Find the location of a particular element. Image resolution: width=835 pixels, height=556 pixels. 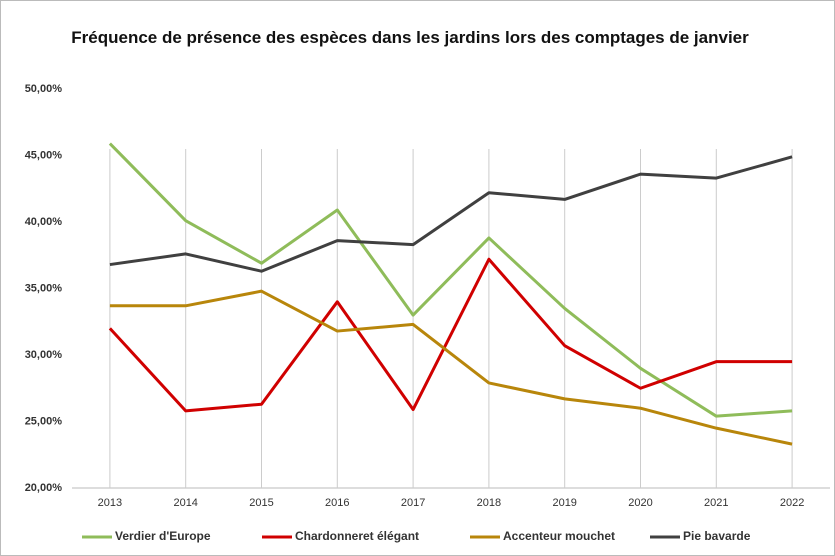

x-tick-label: 2020 is located at coordinates (640, 503).